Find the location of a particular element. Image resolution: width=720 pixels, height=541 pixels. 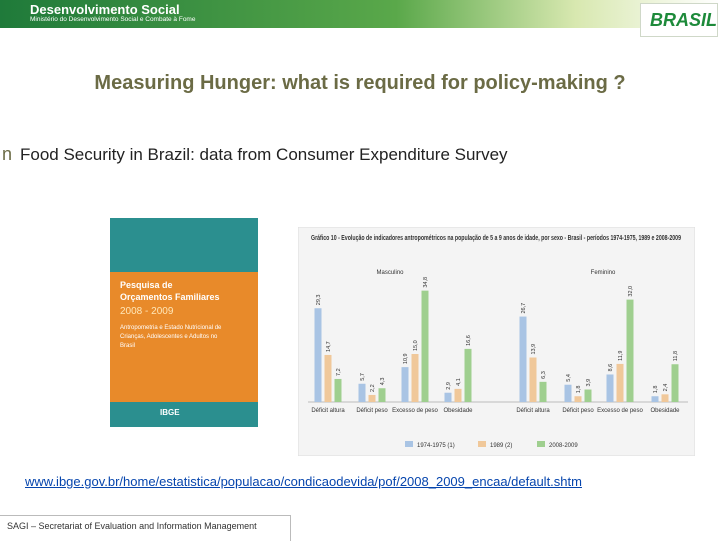

legend-label: 2008-2009 is located at coordinates (563, 446).